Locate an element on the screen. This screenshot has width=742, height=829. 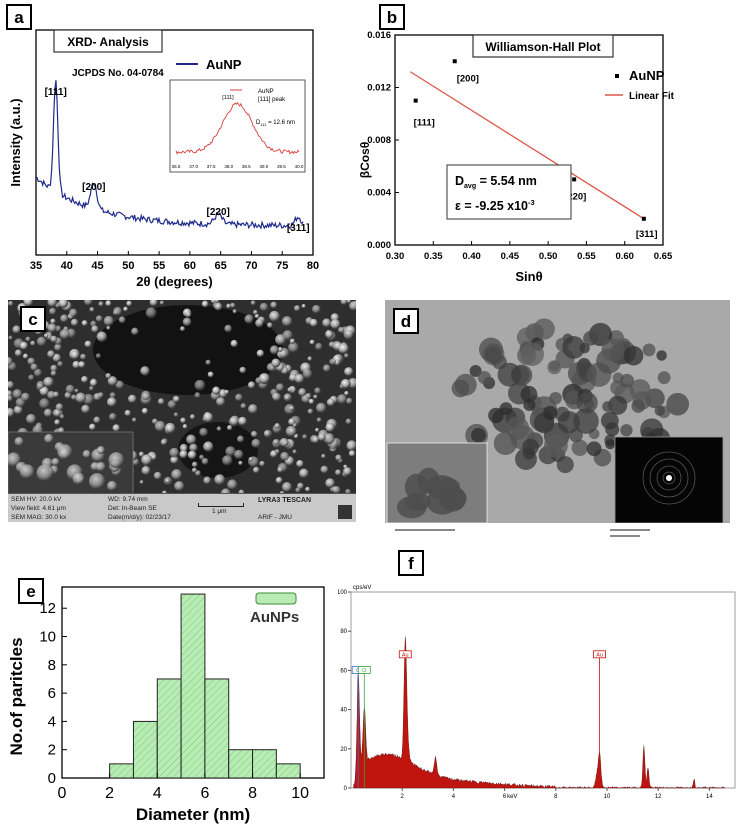
x-tick-label: 80 is located at coordinates (313, 266).